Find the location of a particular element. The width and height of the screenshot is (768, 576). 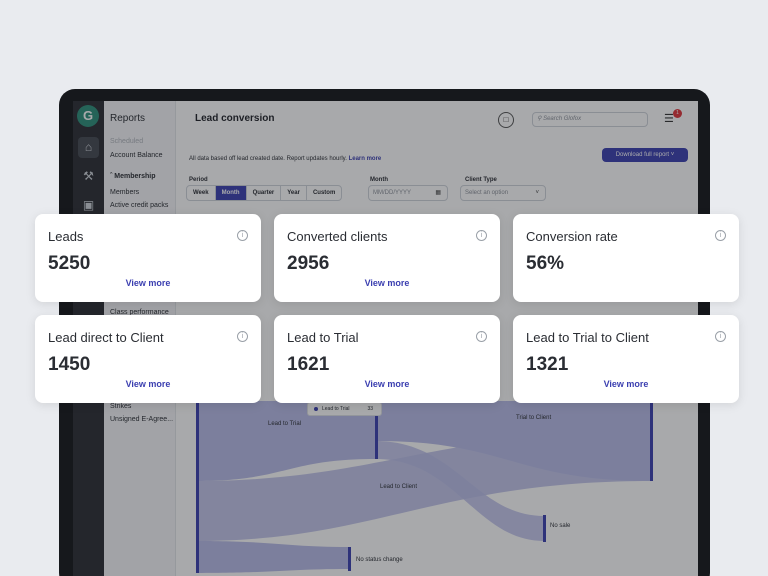

contact-card-icon: ▣ is located at coordinates (88, 205).